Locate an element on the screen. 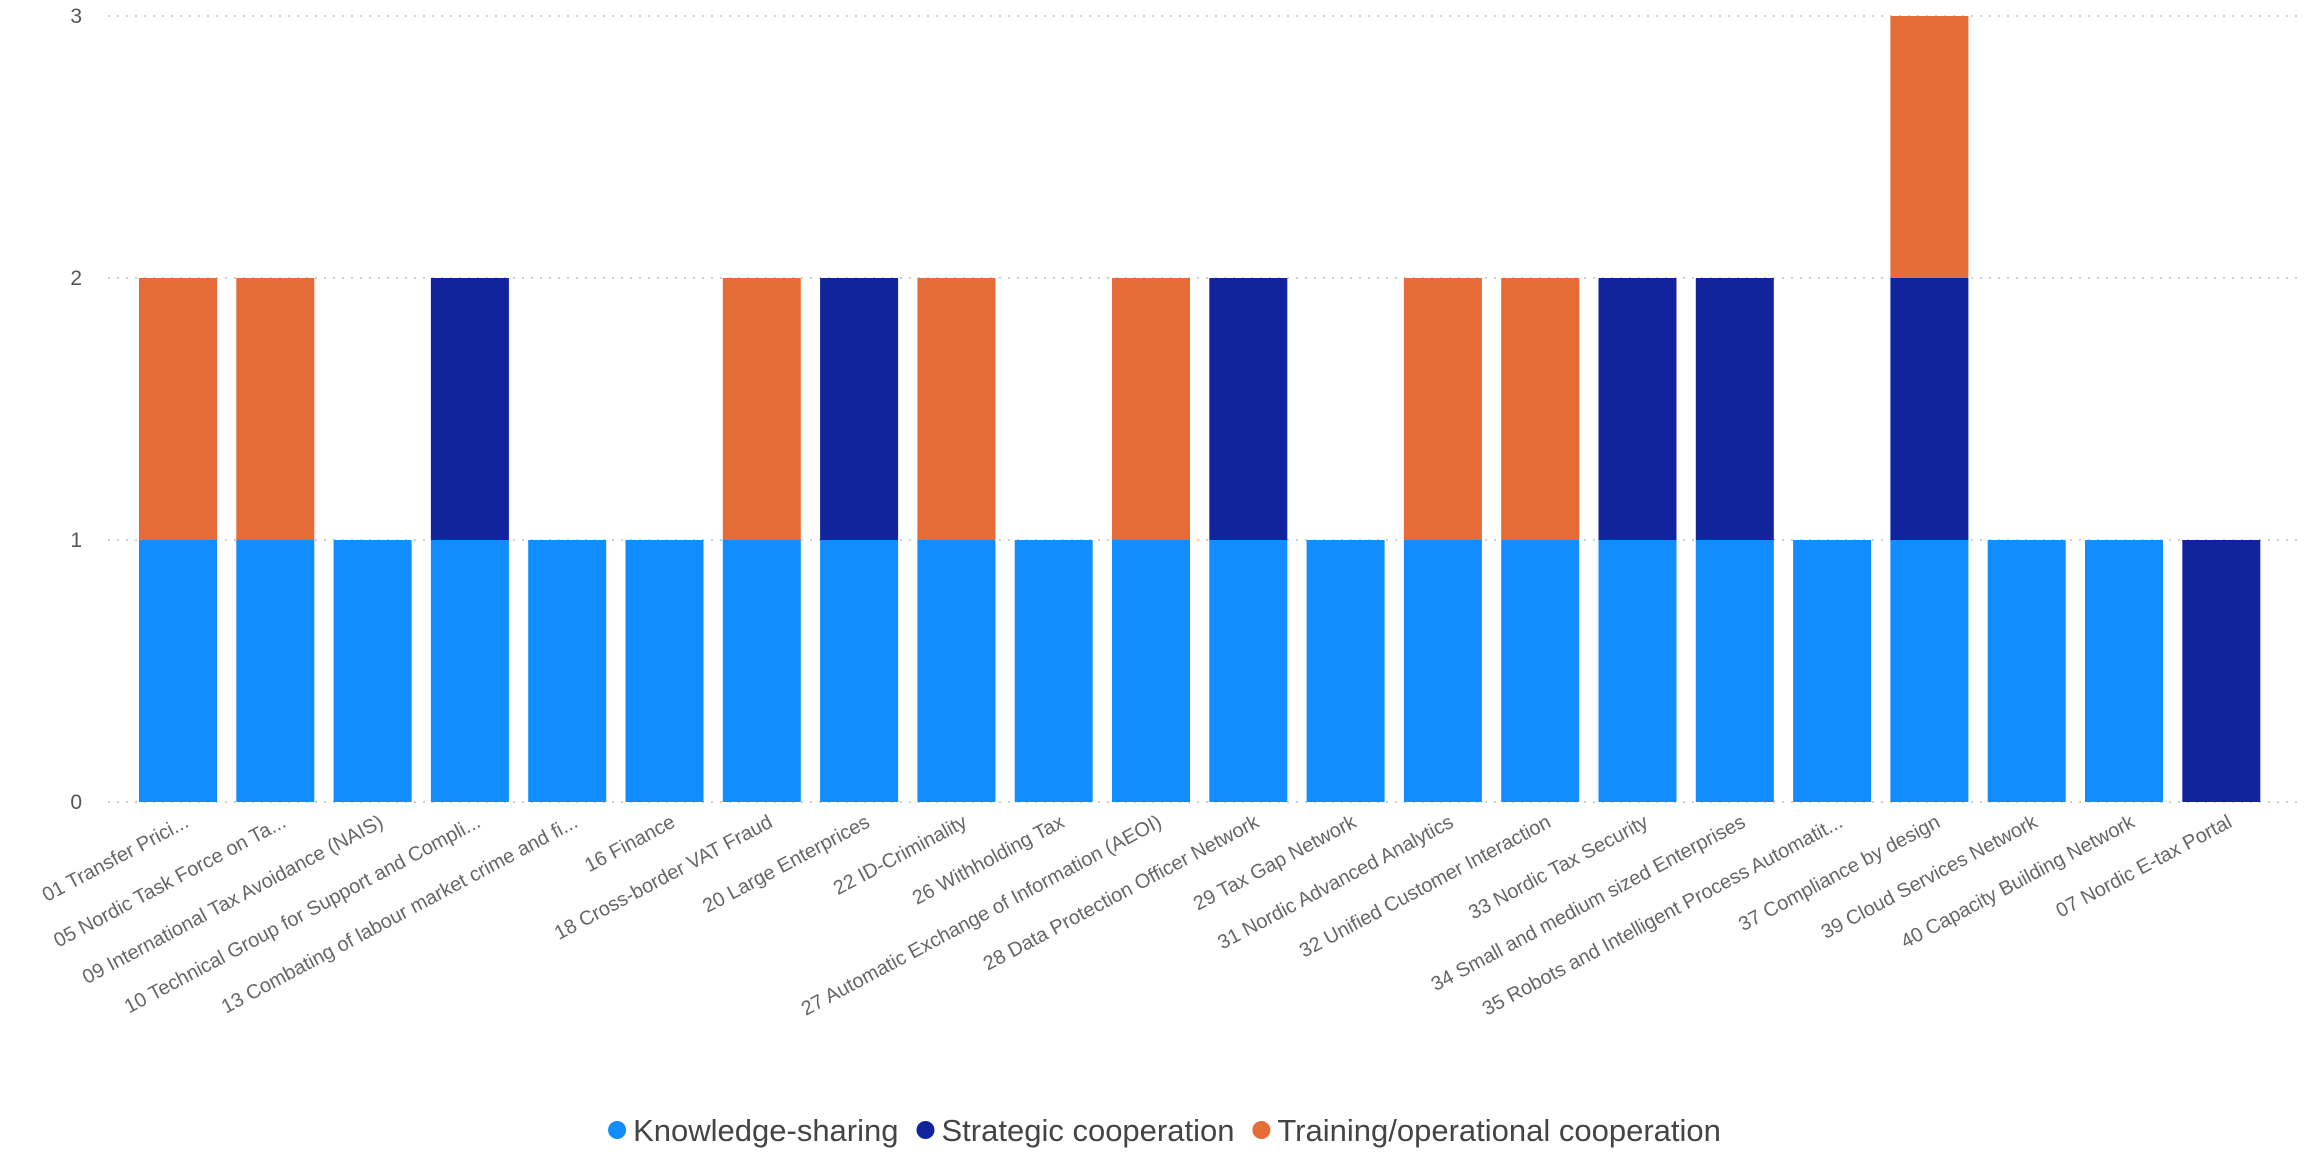 The image size is (2311, 1161). legend-item: Strategic cooperation is located at coordinates (1075, 1130).